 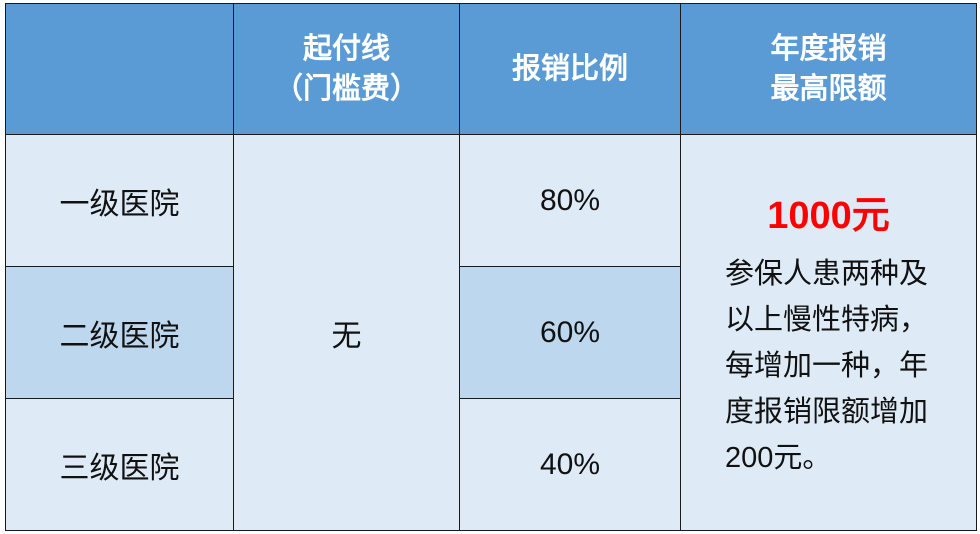 I want to click on ratio-cell: 80%, so click(x=570, y=200).